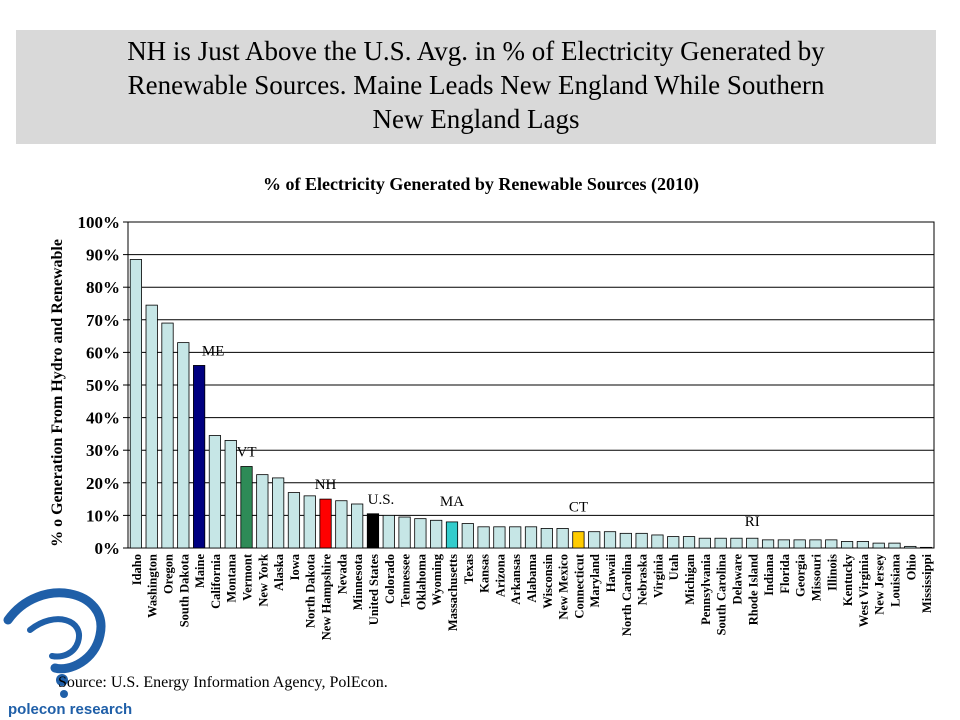 This screenshot has height=720, width=960. Describe the element at coordinates (562, 538) in the screenshot. I see `bar-new-mexico` at that location.